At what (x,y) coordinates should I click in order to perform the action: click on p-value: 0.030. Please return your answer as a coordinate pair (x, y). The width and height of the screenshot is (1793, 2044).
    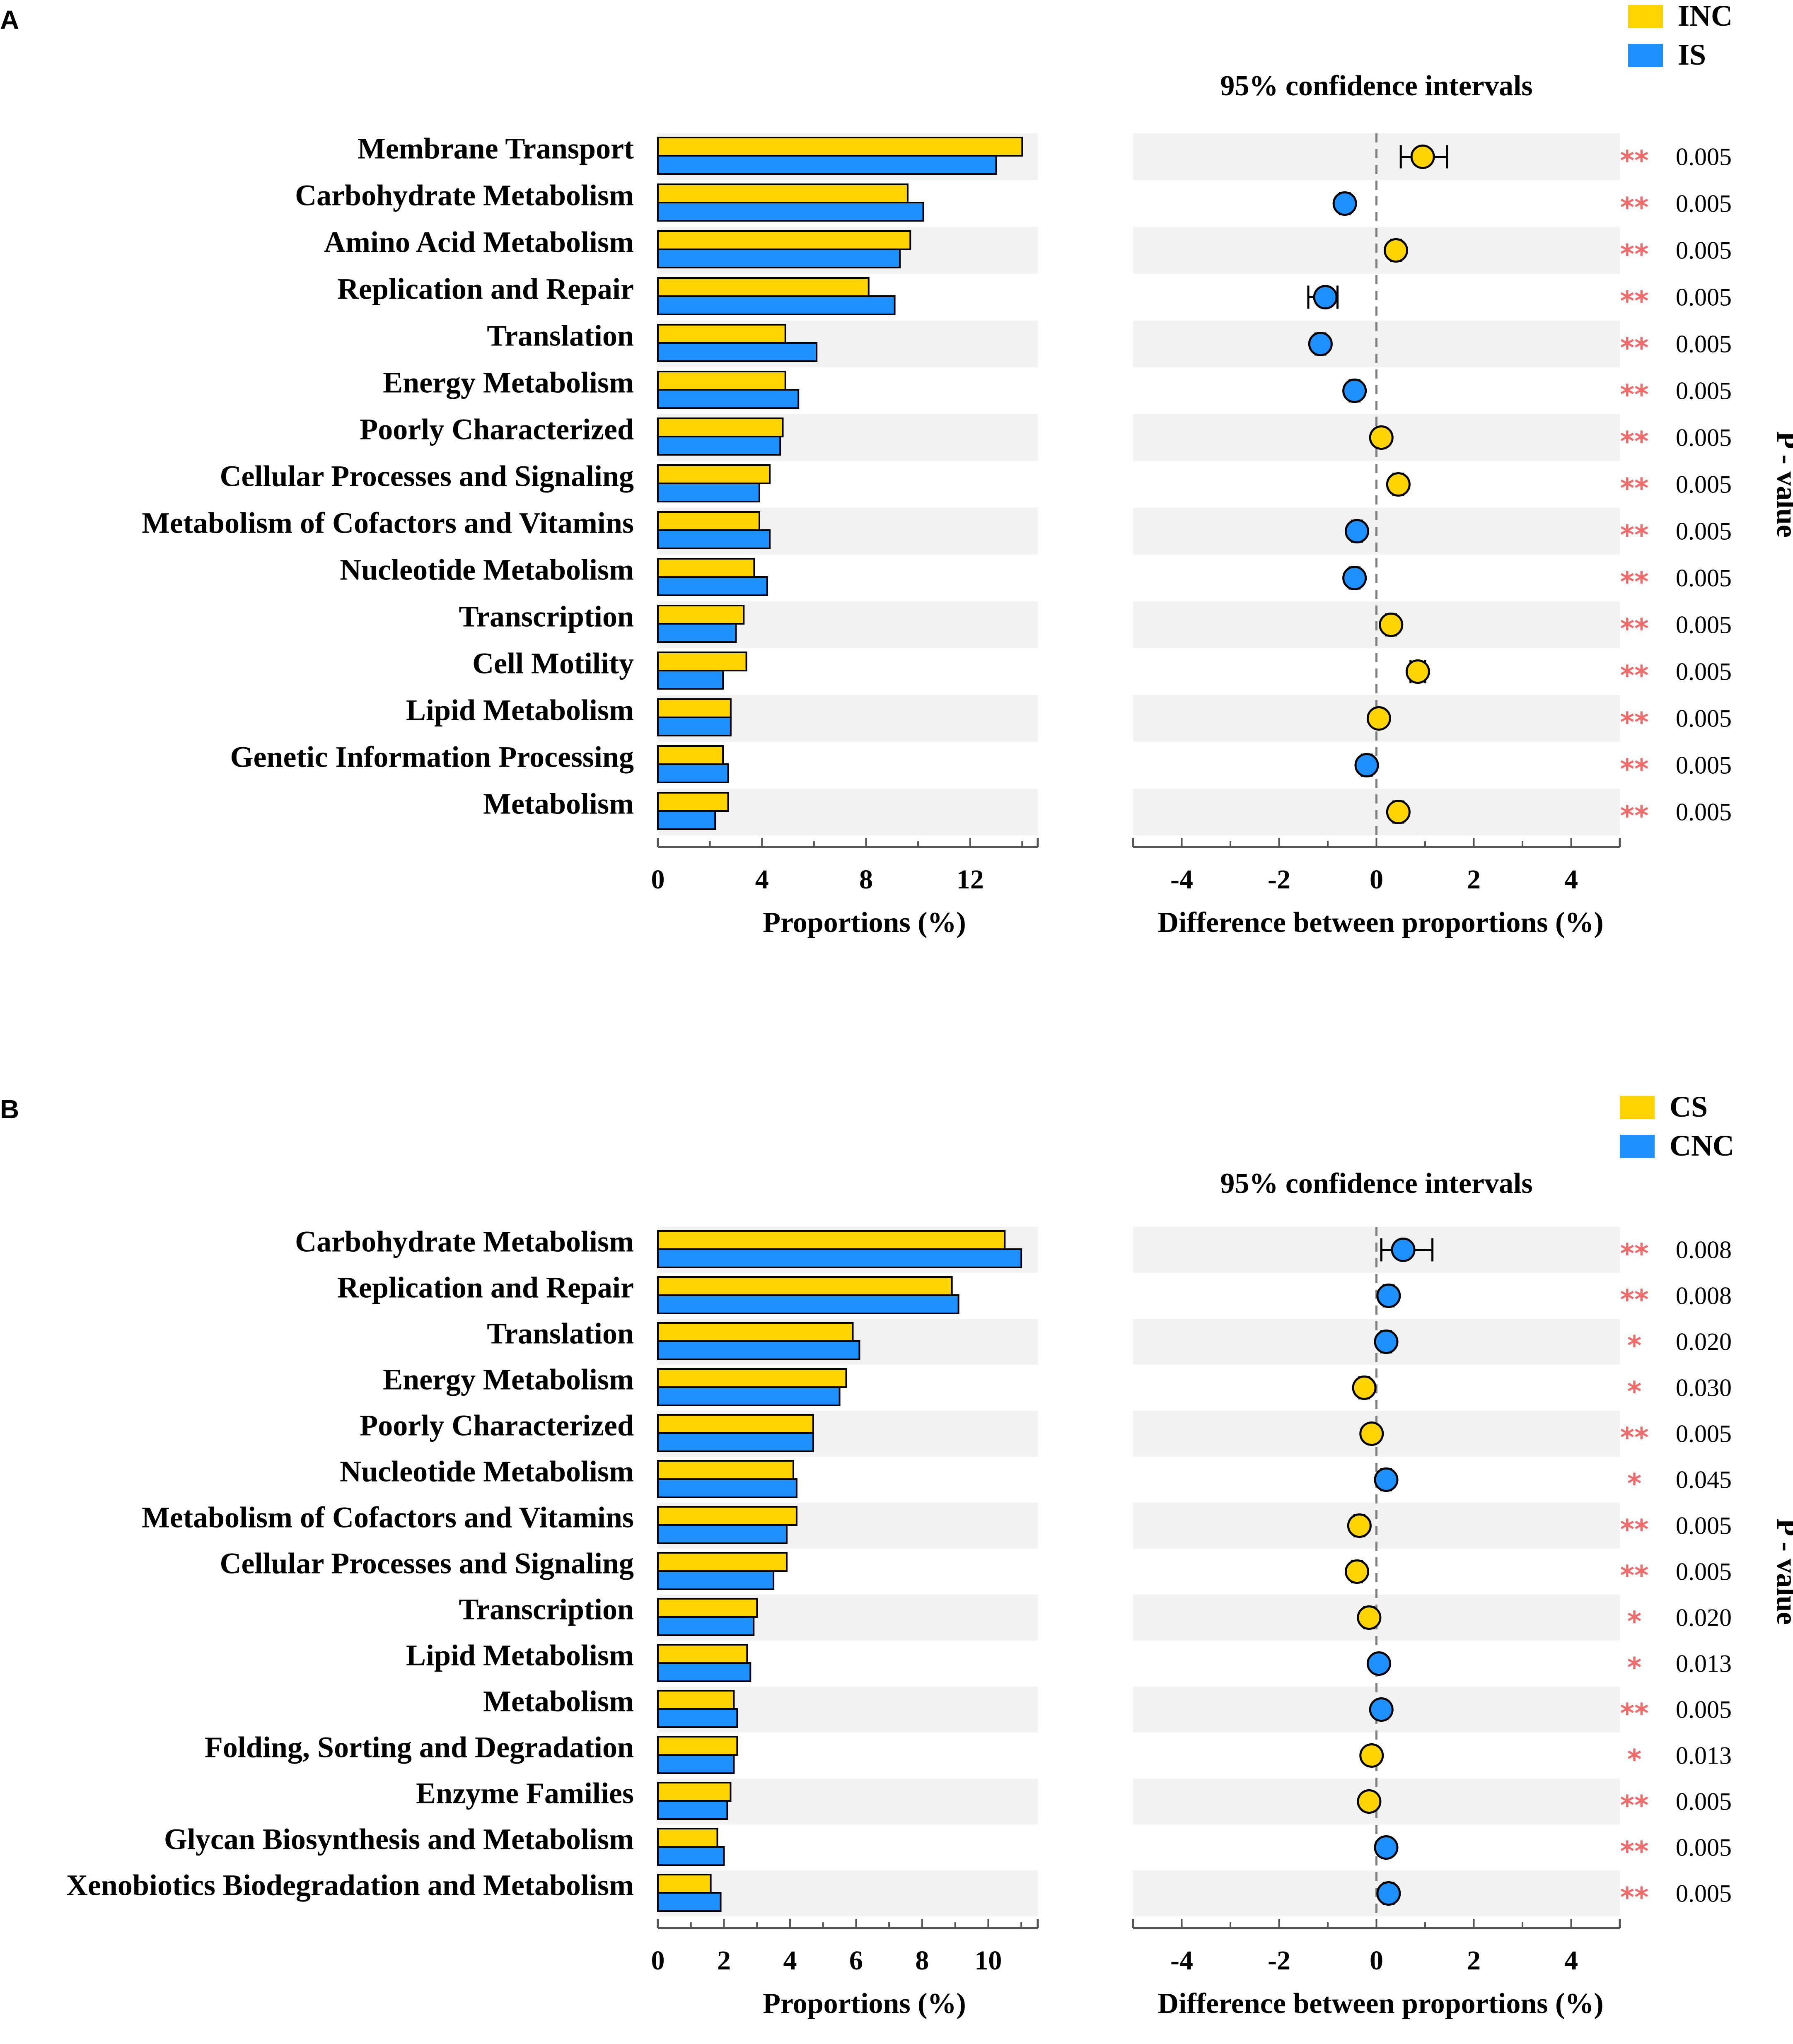
    Looking at the image, I should click on (1704, 1388).